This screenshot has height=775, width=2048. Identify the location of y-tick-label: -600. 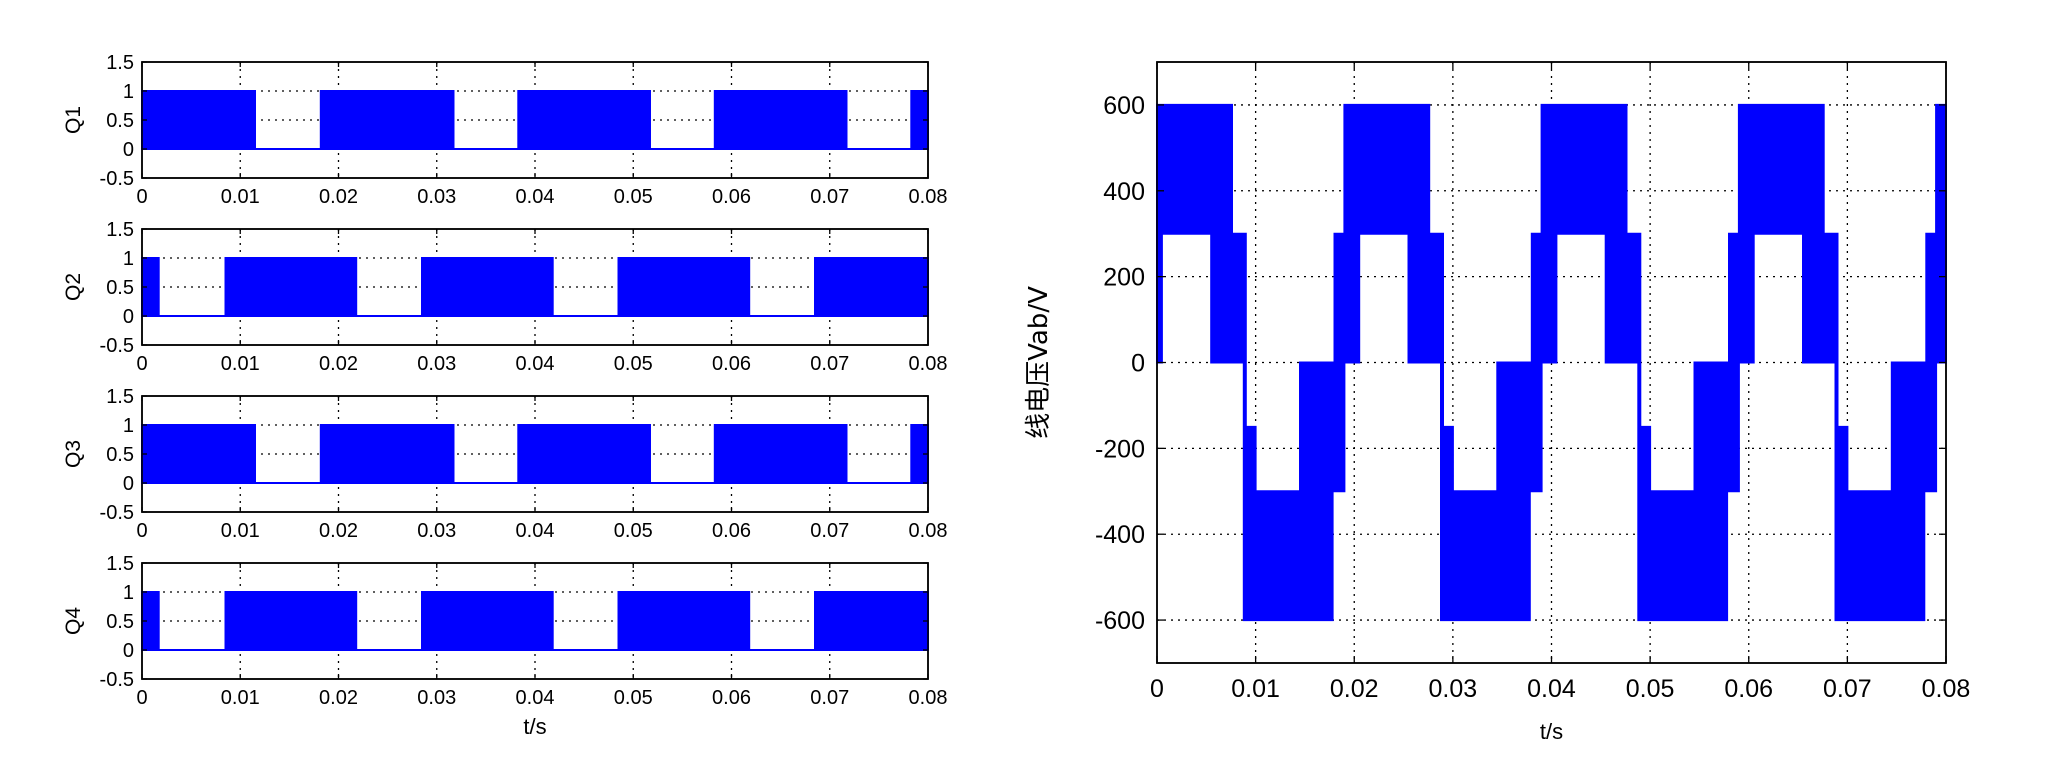
(1120, 621).